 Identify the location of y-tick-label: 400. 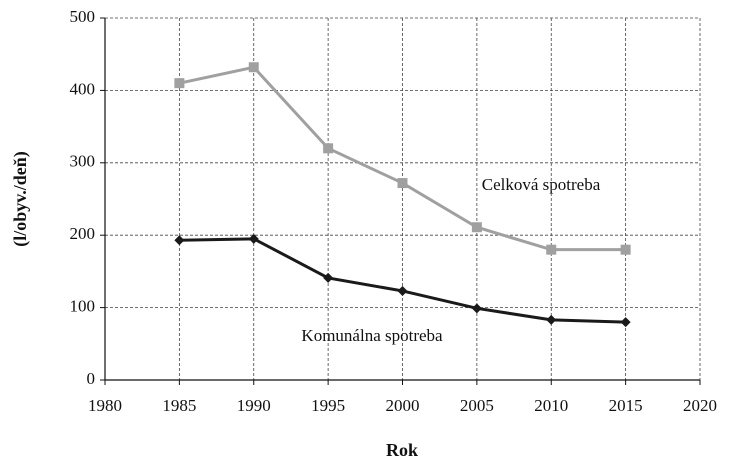
(83, 88).